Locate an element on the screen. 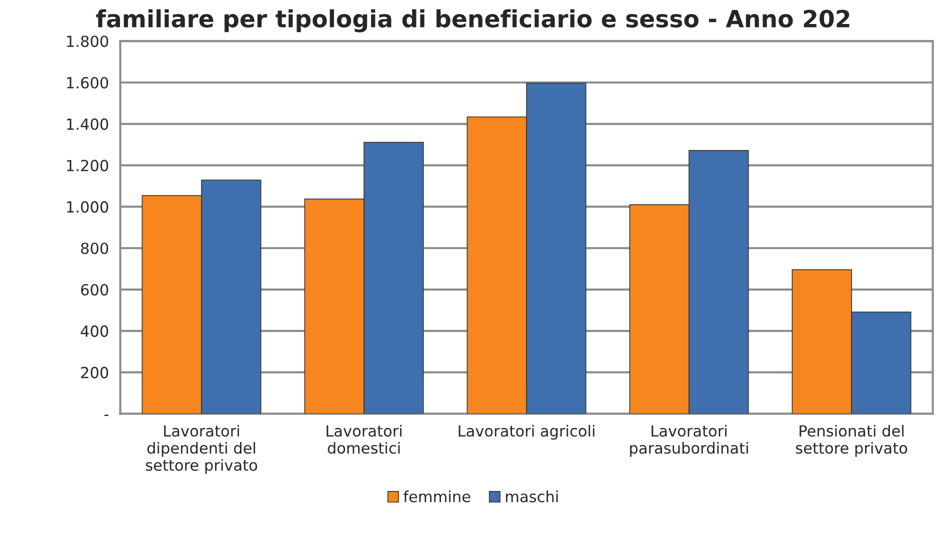 The height and width of the screenshot is (548, 947). y-tick-label: 200 is located at coordinates (94, 372).